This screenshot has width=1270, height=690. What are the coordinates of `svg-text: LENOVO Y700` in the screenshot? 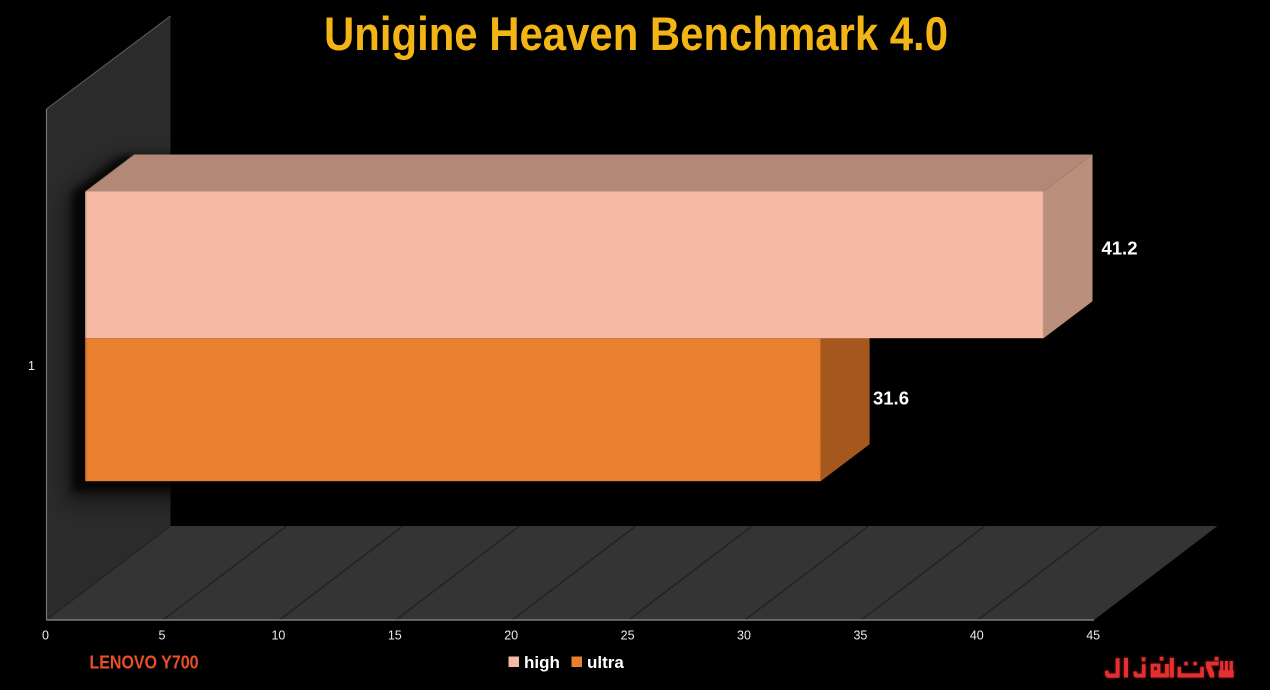 It's located at (144, 663).